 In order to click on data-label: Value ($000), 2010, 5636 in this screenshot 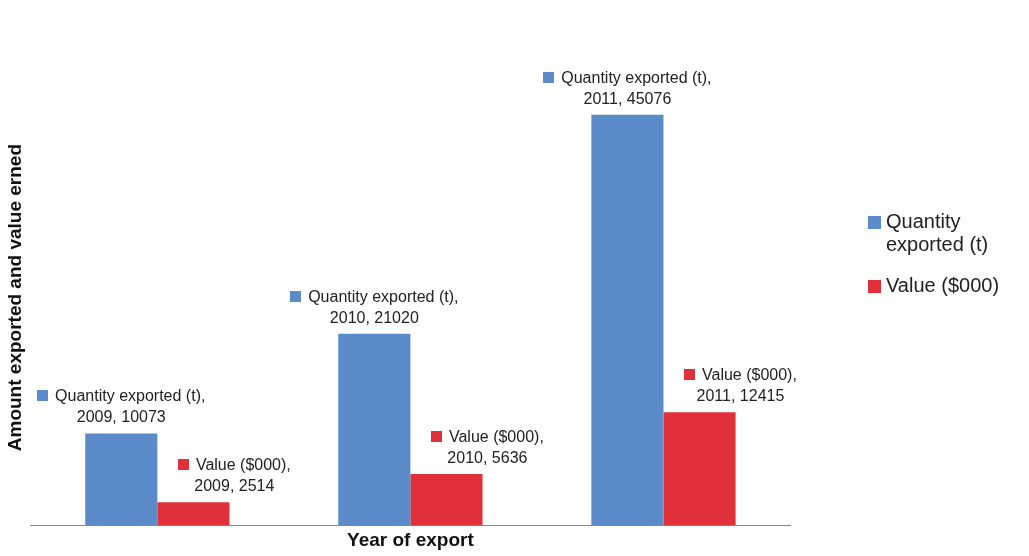, I will do `click(495, 447)`.